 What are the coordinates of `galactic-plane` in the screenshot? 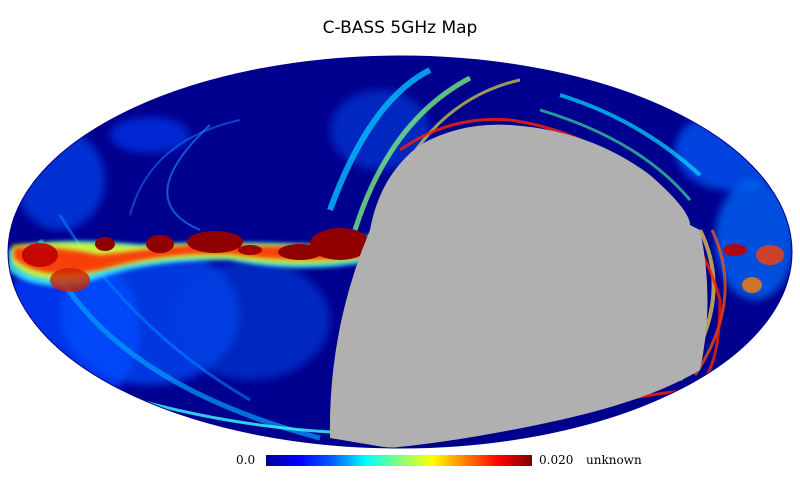 It's located at (396, 260).